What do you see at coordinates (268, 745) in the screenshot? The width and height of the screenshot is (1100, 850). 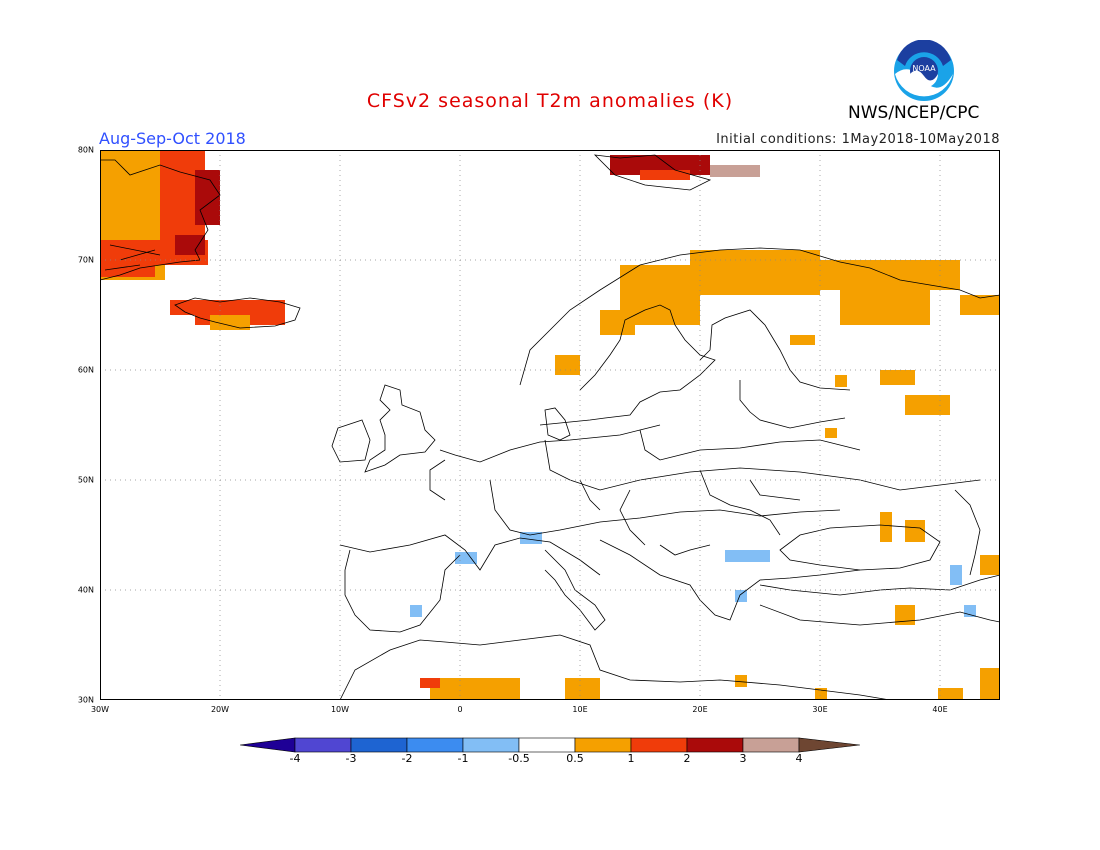 I see `colorbar-extend-low` at bounding box center [268, 745].